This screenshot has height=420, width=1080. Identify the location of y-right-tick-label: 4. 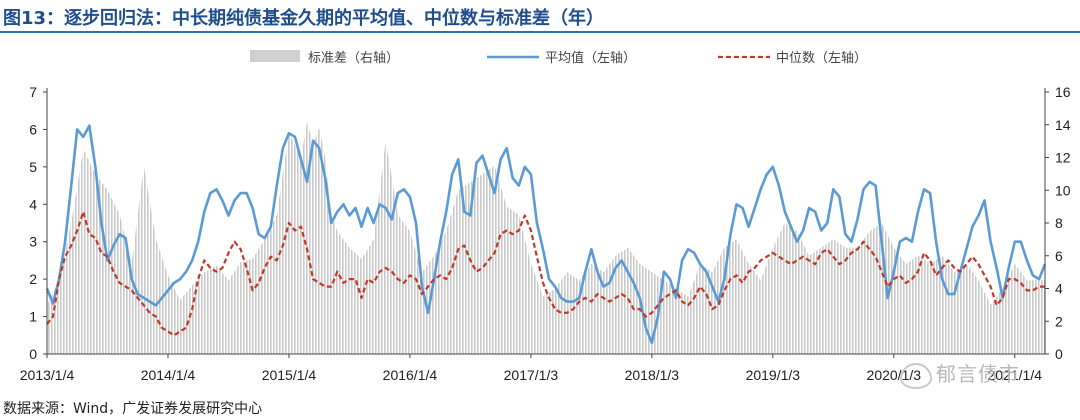
(1059, 289).